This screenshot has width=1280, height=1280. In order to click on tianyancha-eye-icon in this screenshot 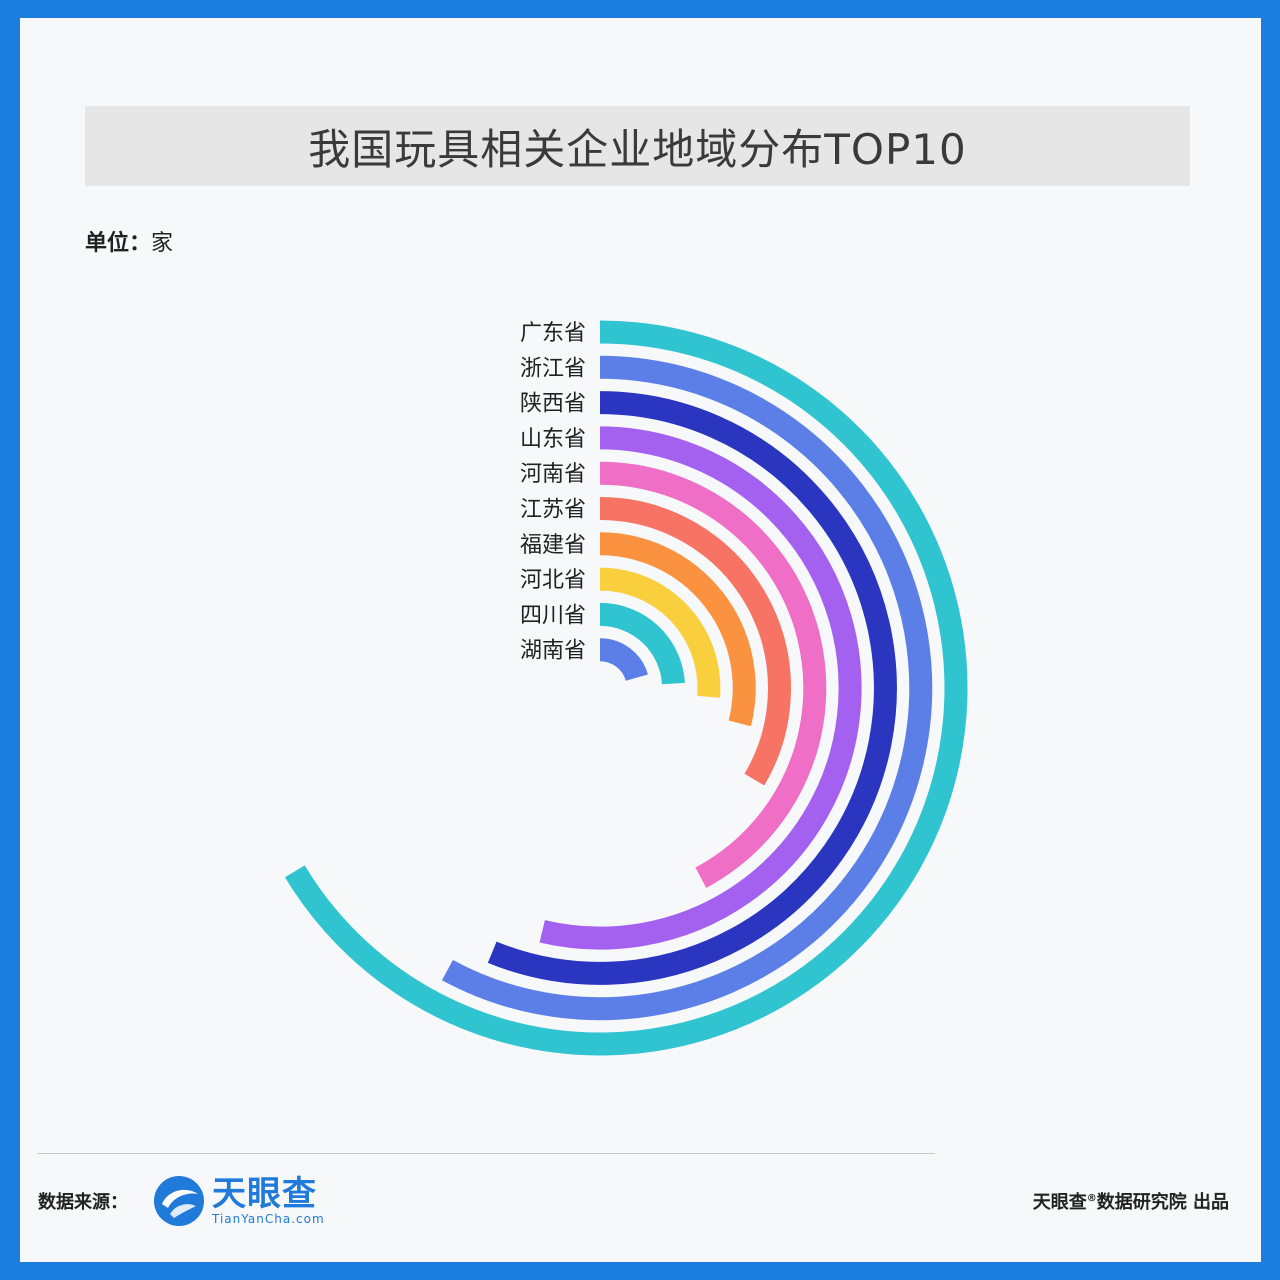, I will do `click(179, 1201)`.